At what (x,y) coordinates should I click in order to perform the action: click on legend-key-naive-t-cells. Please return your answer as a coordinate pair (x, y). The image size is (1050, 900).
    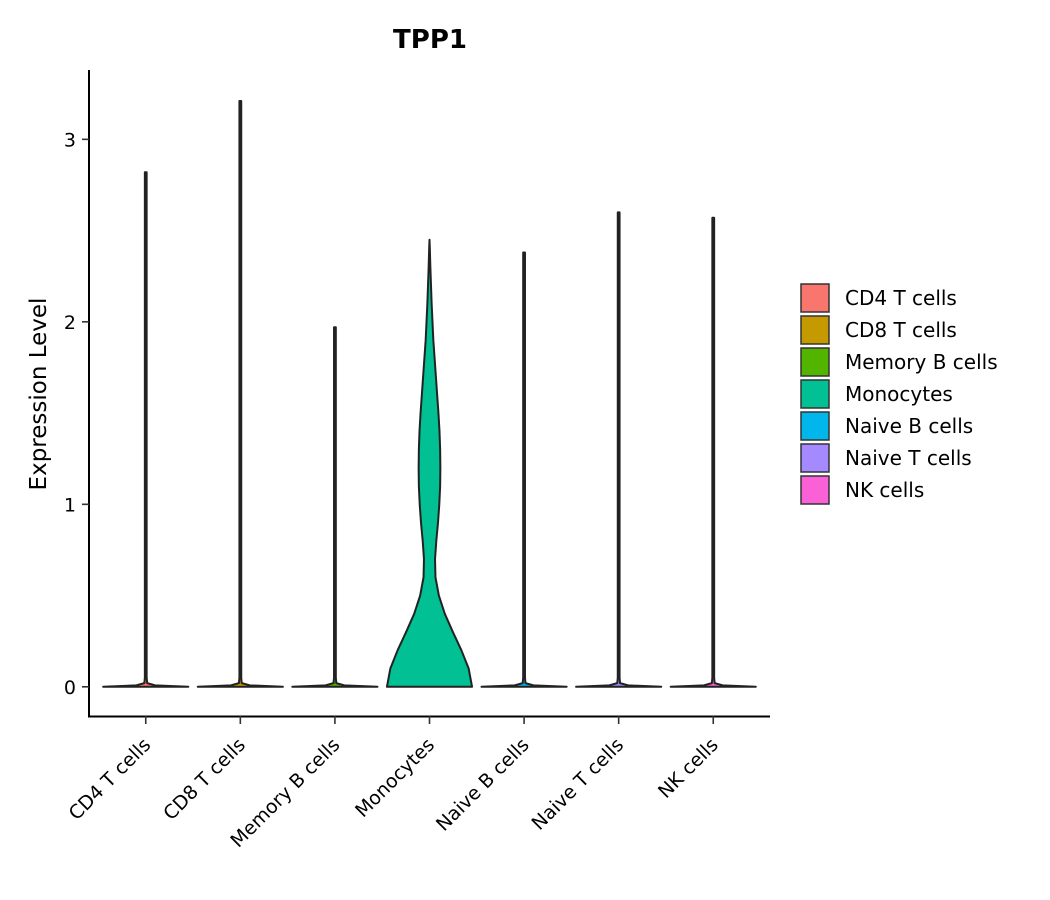
    Looking at the image, I should click on (815, 458).